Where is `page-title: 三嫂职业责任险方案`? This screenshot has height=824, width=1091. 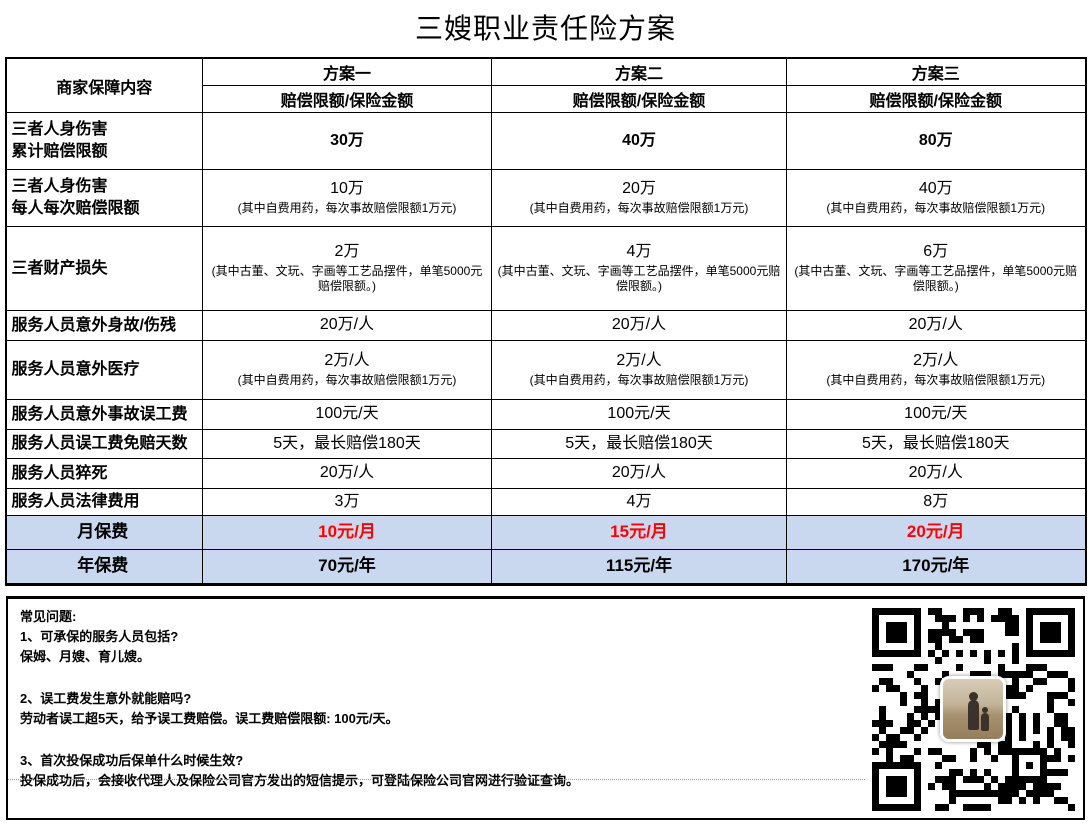 page-title: 三嫂职业责任险方案 is located at coordinates (545, 28).